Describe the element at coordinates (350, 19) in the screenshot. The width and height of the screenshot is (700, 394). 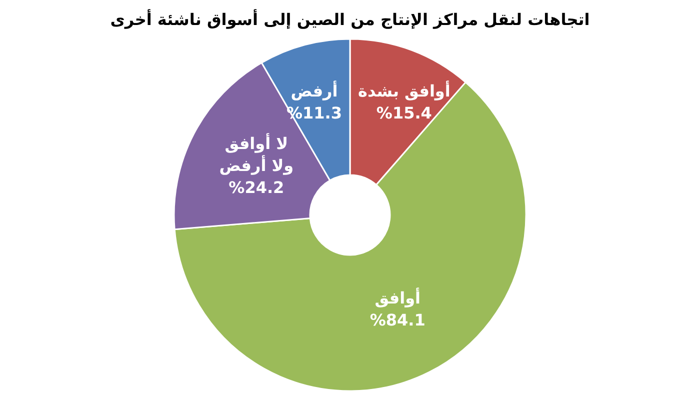
I see `chart-title: اتجاهات لنقل مراكز الإنتاج من الصين إلى أسواق ناشئة أخرى` at that location.